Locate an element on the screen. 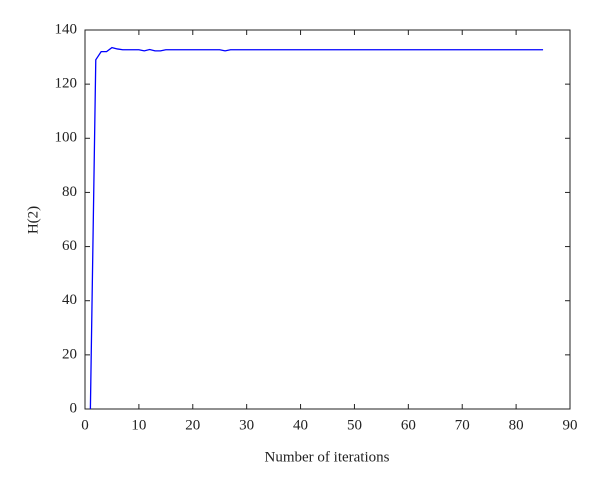 This screenshot has height=489, width=600. x-tick-label: 70 is located at coordinates (462, 425).